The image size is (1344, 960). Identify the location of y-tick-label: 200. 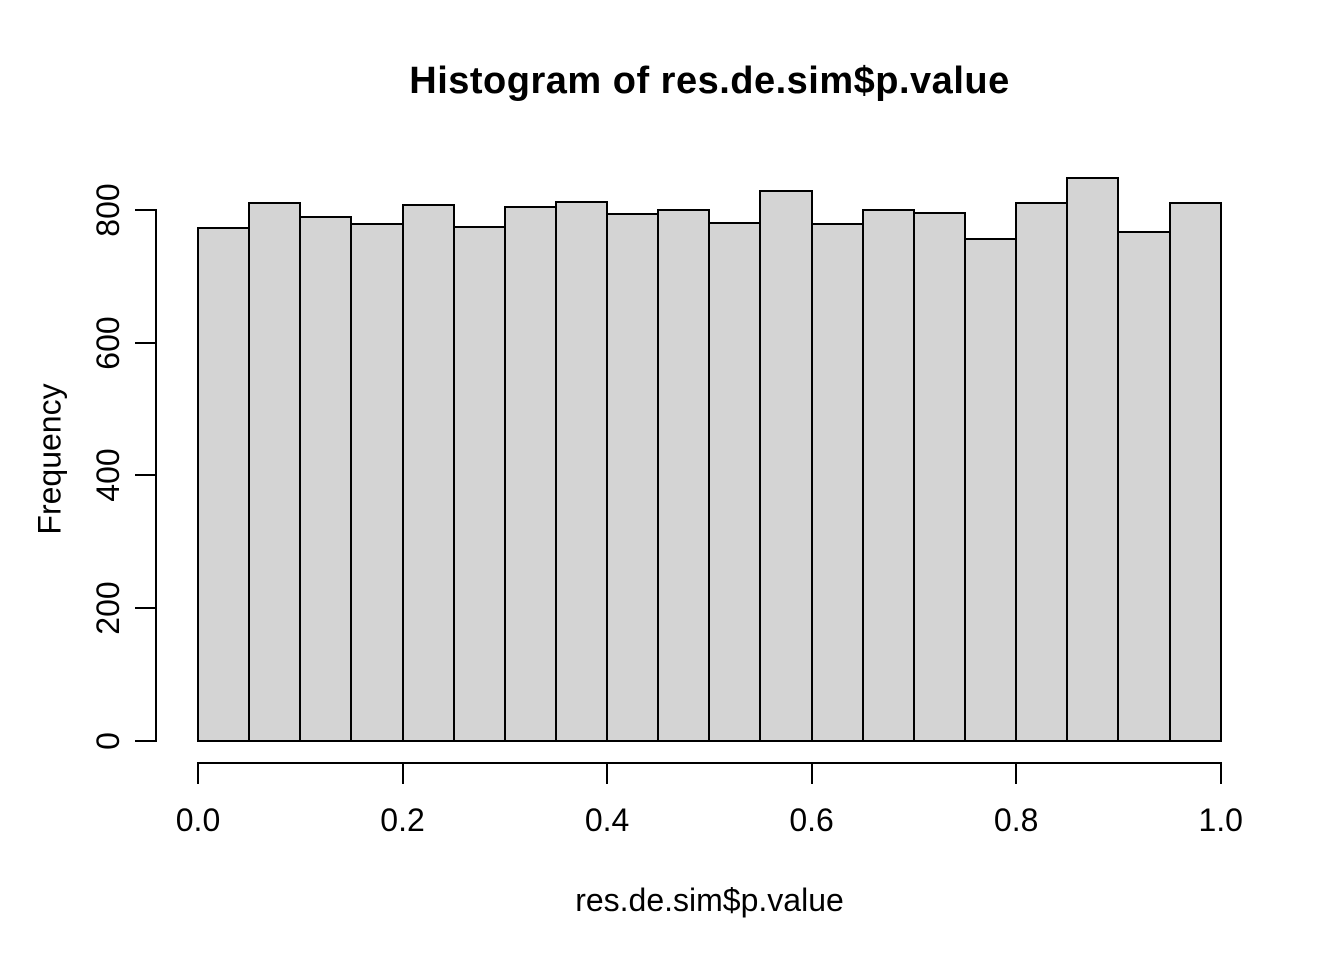
(108, 608).